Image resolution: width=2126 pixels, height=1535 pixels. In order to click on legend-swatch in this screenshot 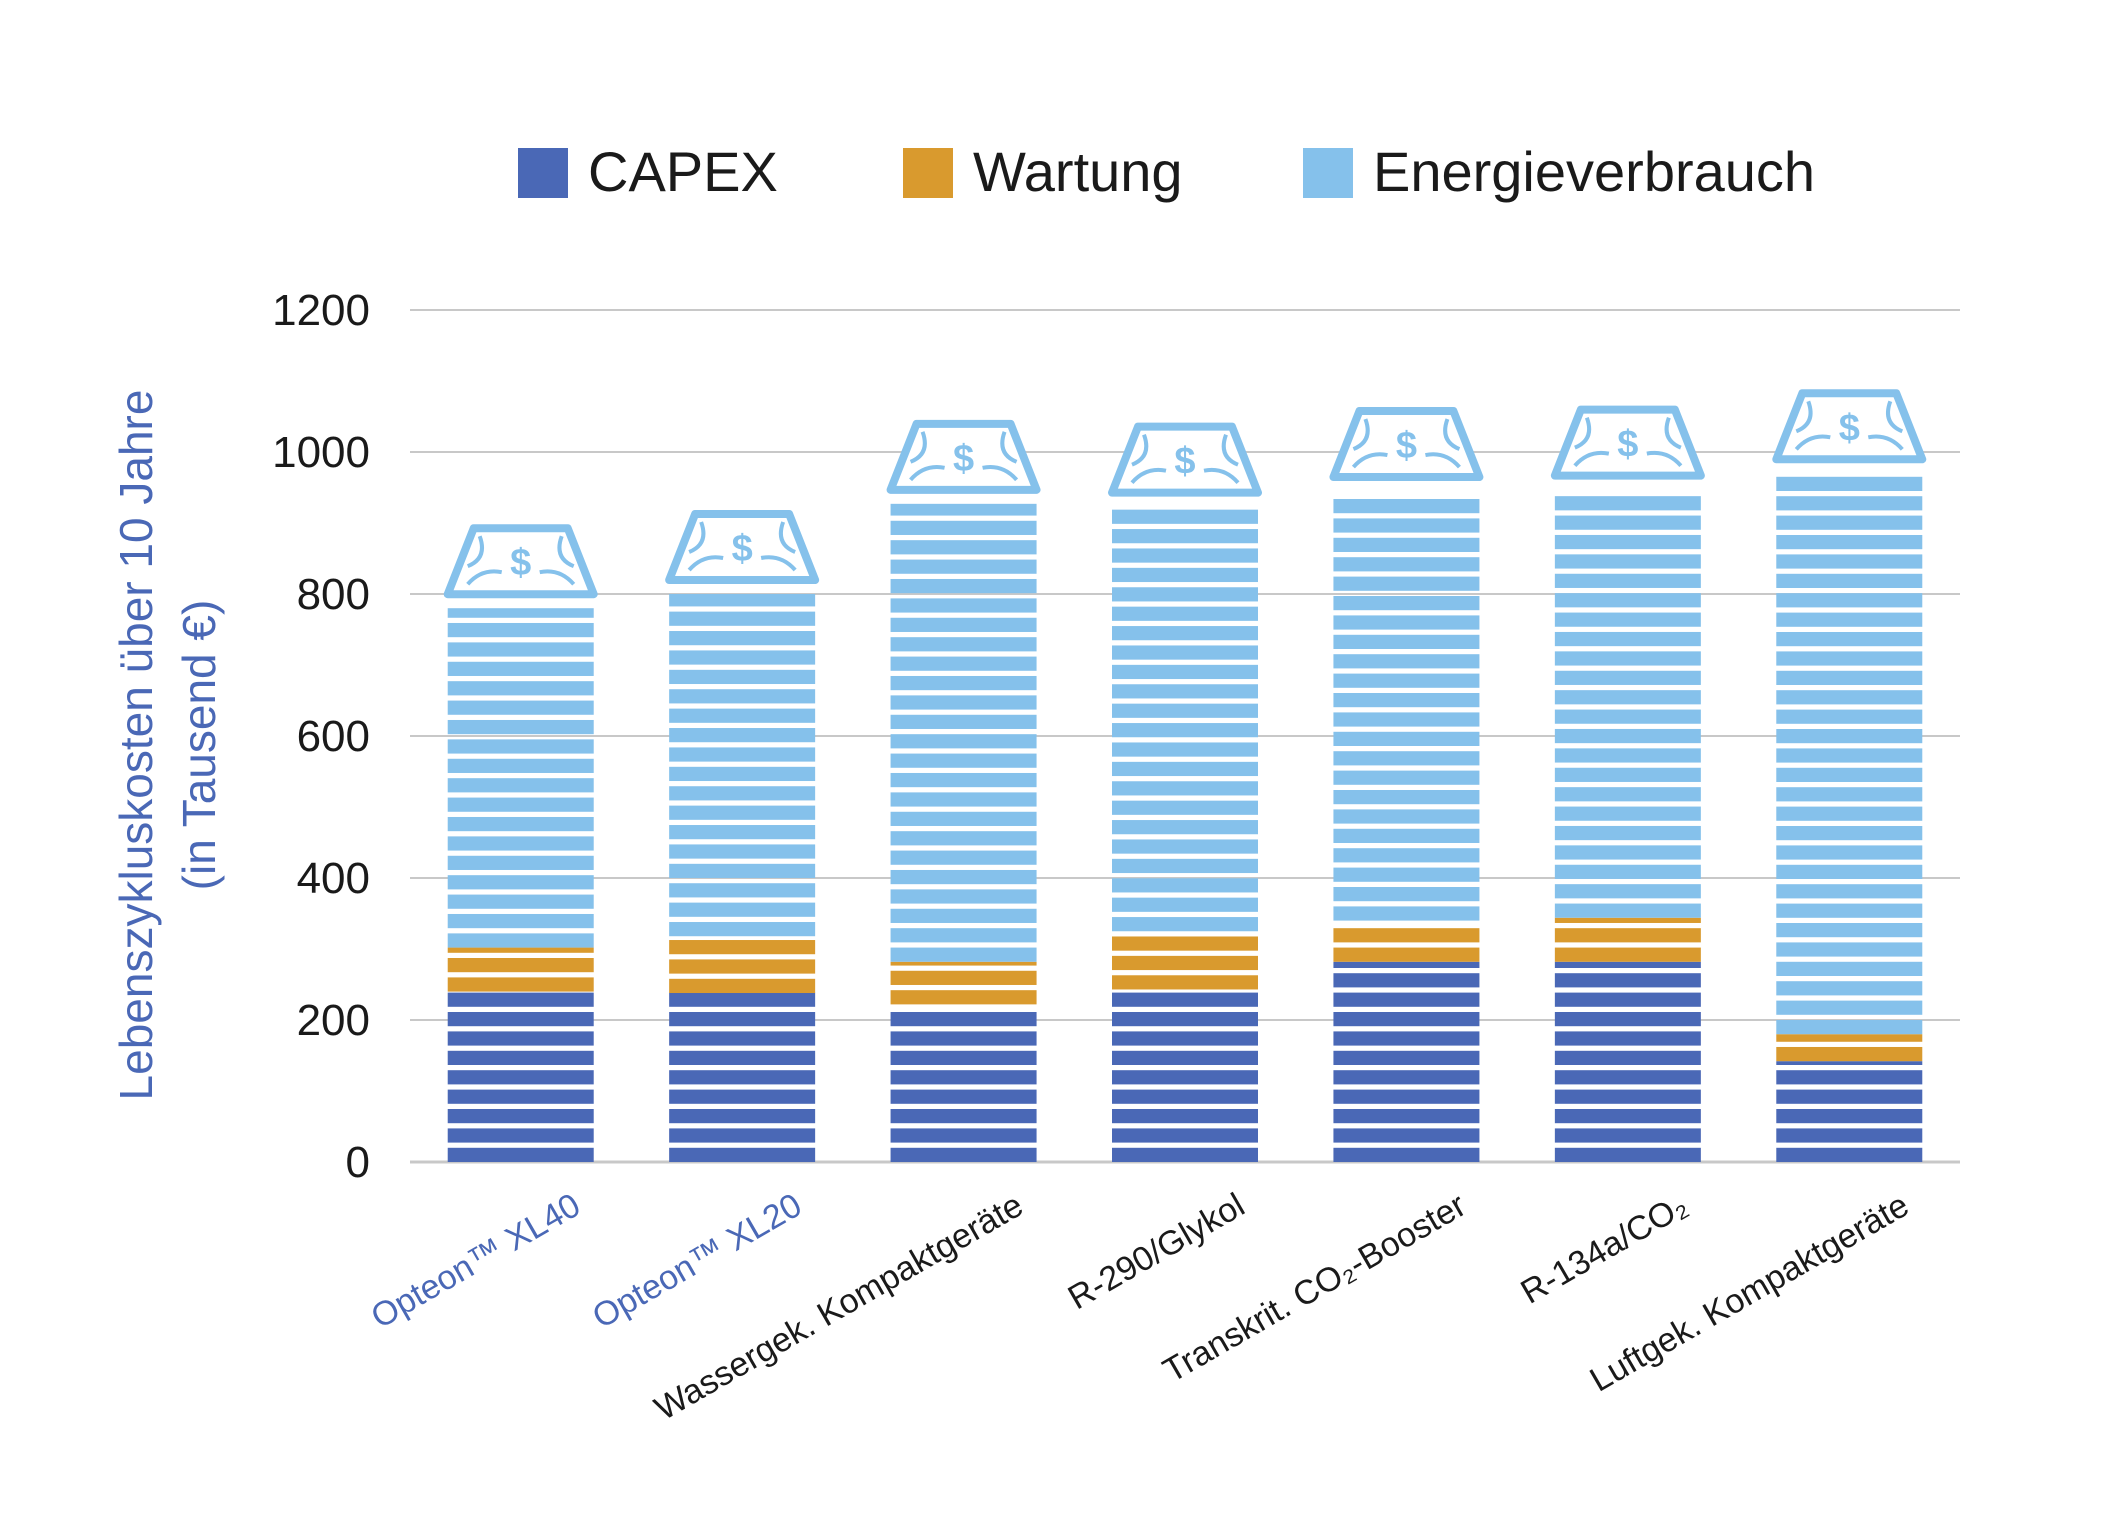, I will do `click(543, 173)`.